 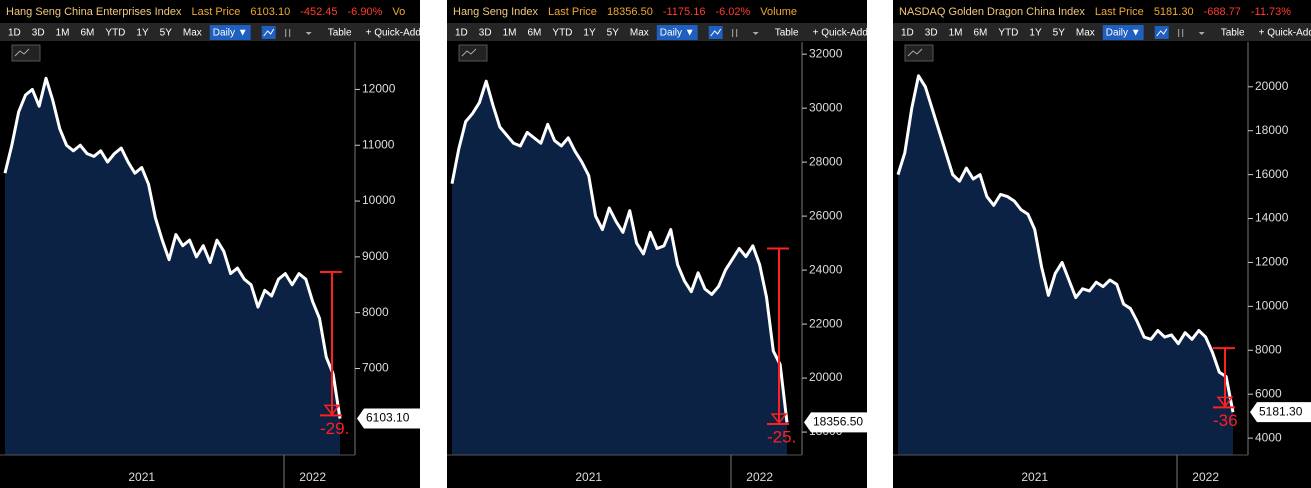 I want to click on y-tick-label: 6000, so click(x=1268, y=393).